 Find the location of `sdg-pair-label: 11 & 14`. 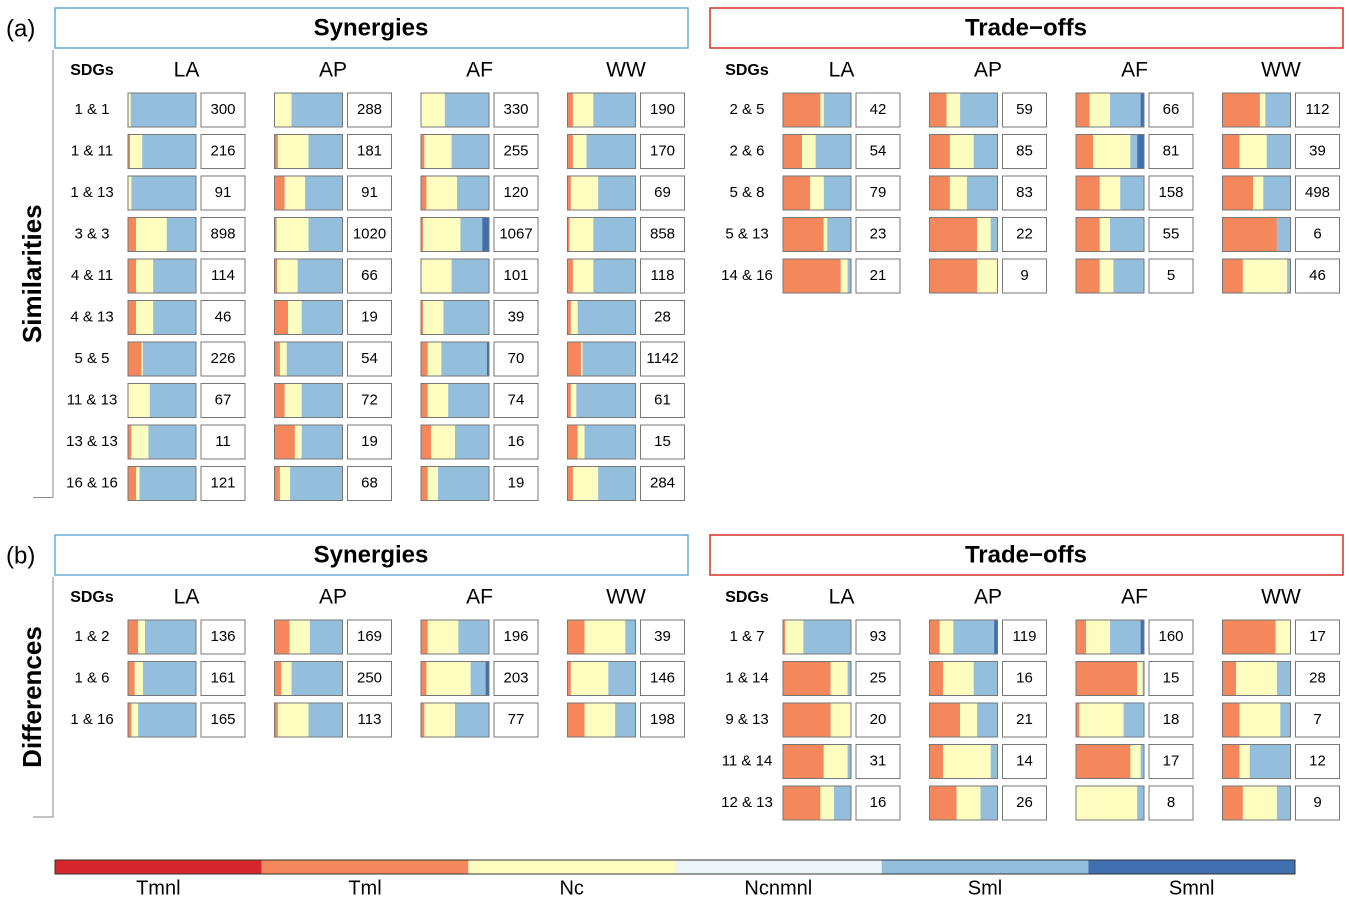

sdg-pair-label: 11 & 14 is located at coordinates (747, 760).